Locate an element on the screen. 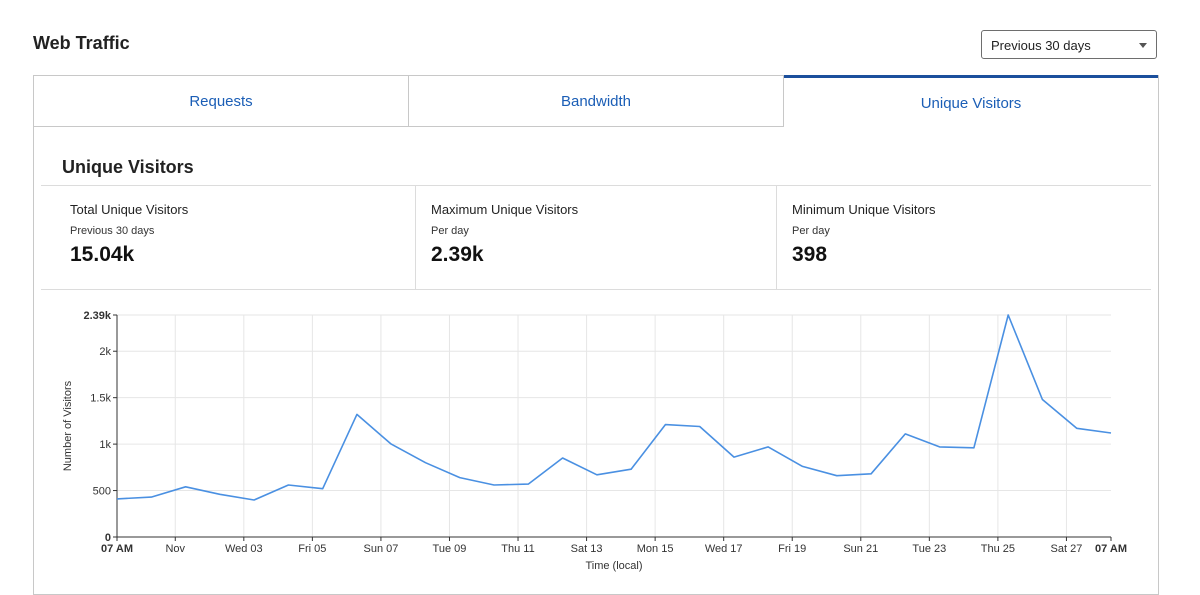 This screenshot has height=595, width=1200. x-tick-label: Thu 11 is located at coordinates (517, 549).